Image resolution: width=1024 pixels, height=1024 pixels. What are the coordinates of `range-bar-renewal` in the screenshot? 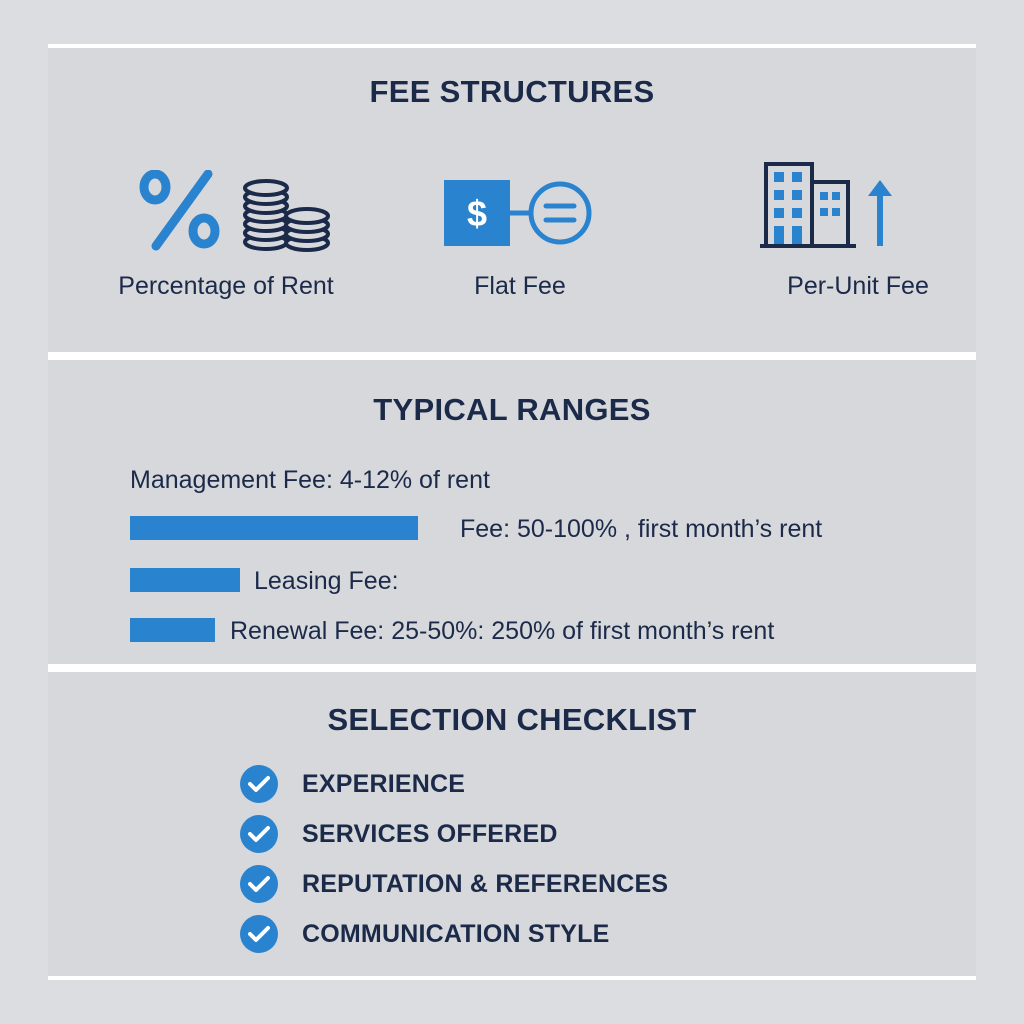 It's located at (172, 630).